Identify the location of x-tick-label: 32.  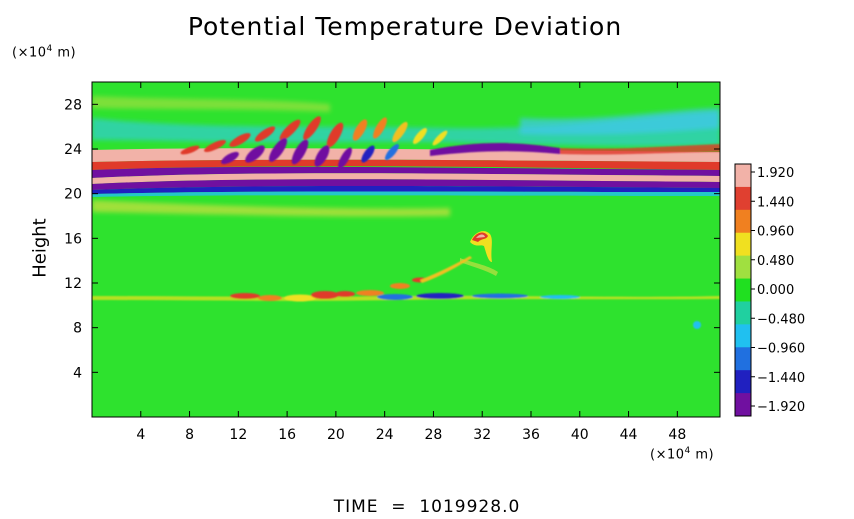
(482, 435).